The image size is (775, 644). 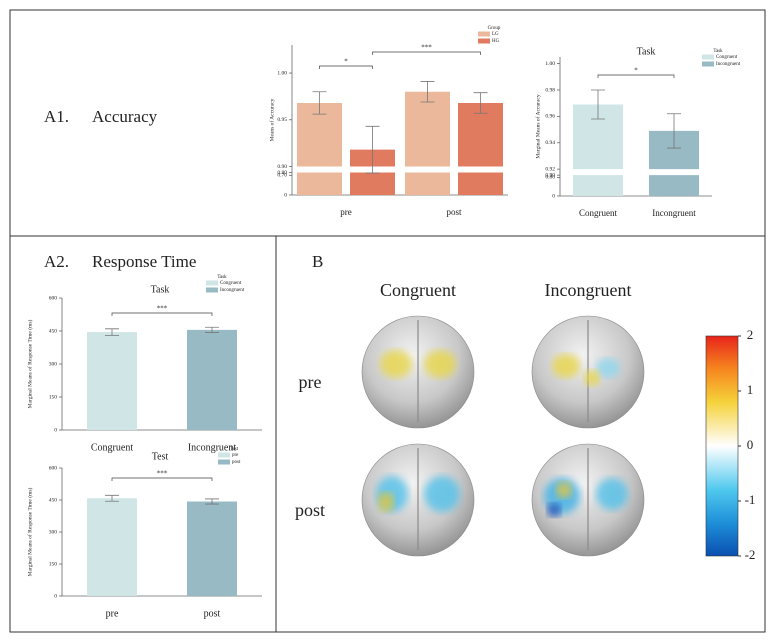 What do you see at coordinates (750, 444) in the screenshot?
I see `colorbar-label: 0` at bounding box center [750, 444].